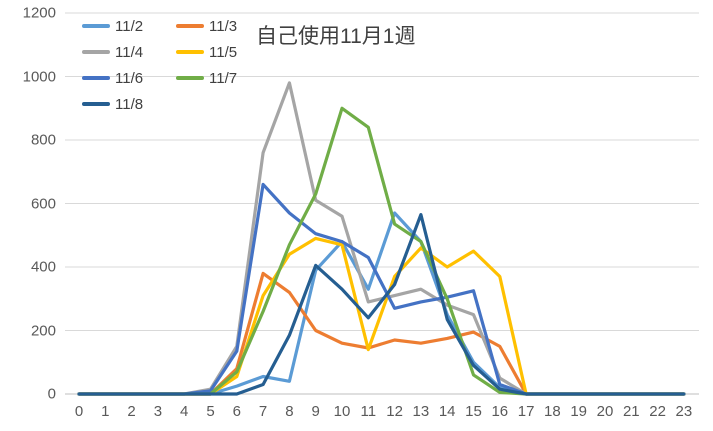 The image size is (713, 431). Describe the element at coordinates (394, 411) in the screenshot. I see `x-axis-tick-label: 12` at that location.